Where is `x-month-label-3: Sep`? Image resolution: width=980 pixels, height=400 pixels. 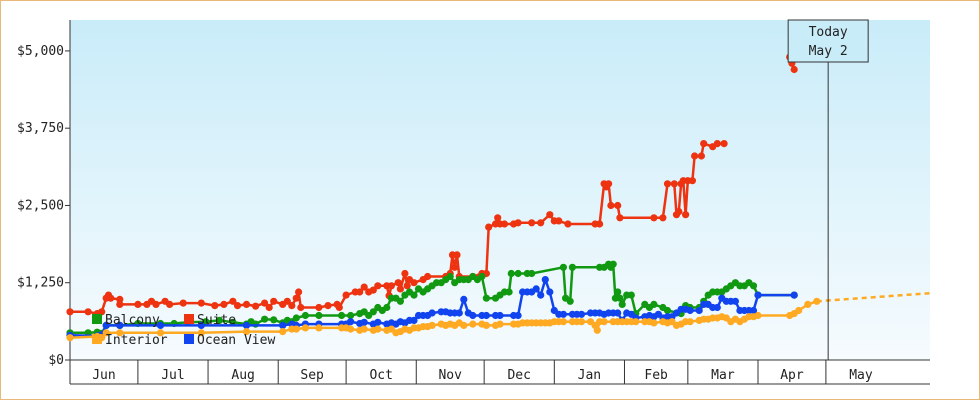 x-month-label-3: Sep is located at coordinates (312, 375).